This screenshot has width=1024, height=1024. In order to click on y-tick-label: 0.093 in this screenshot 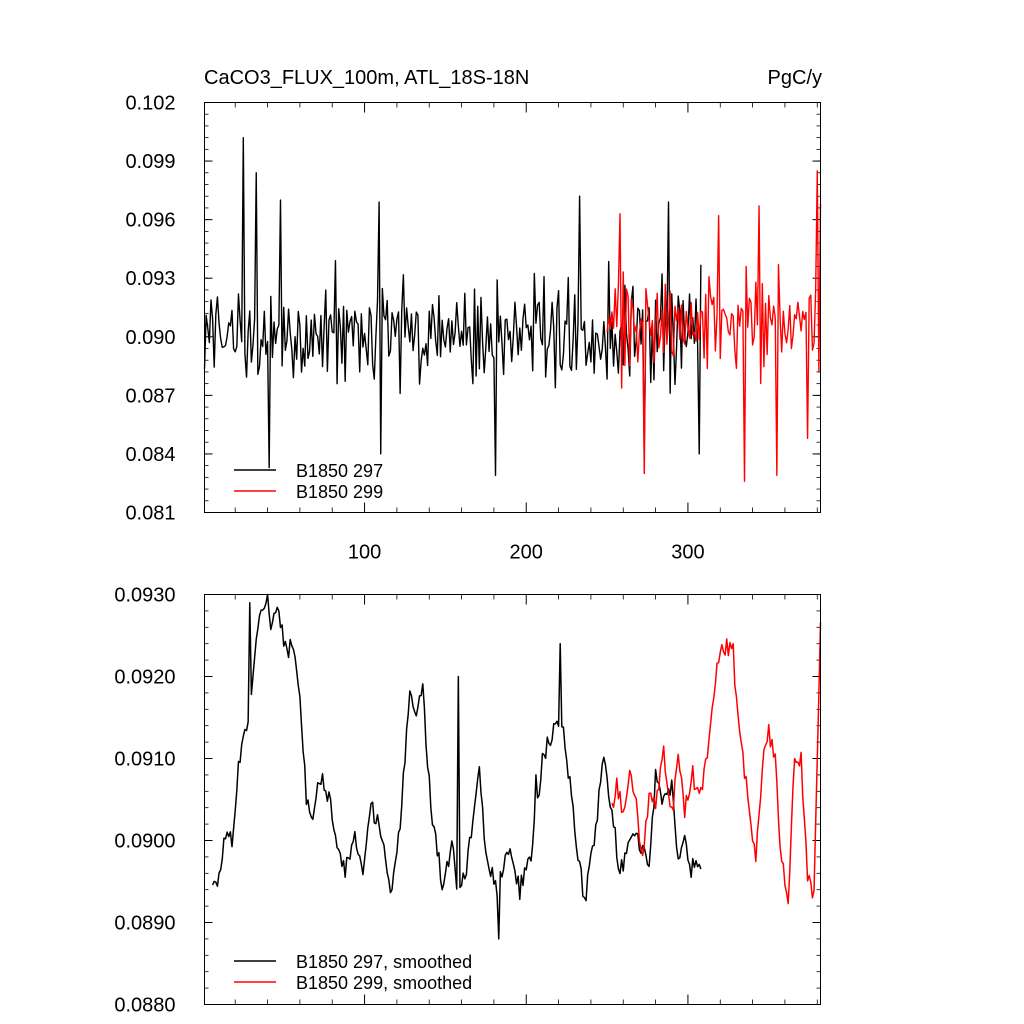, I will do `click(150, 279)`.